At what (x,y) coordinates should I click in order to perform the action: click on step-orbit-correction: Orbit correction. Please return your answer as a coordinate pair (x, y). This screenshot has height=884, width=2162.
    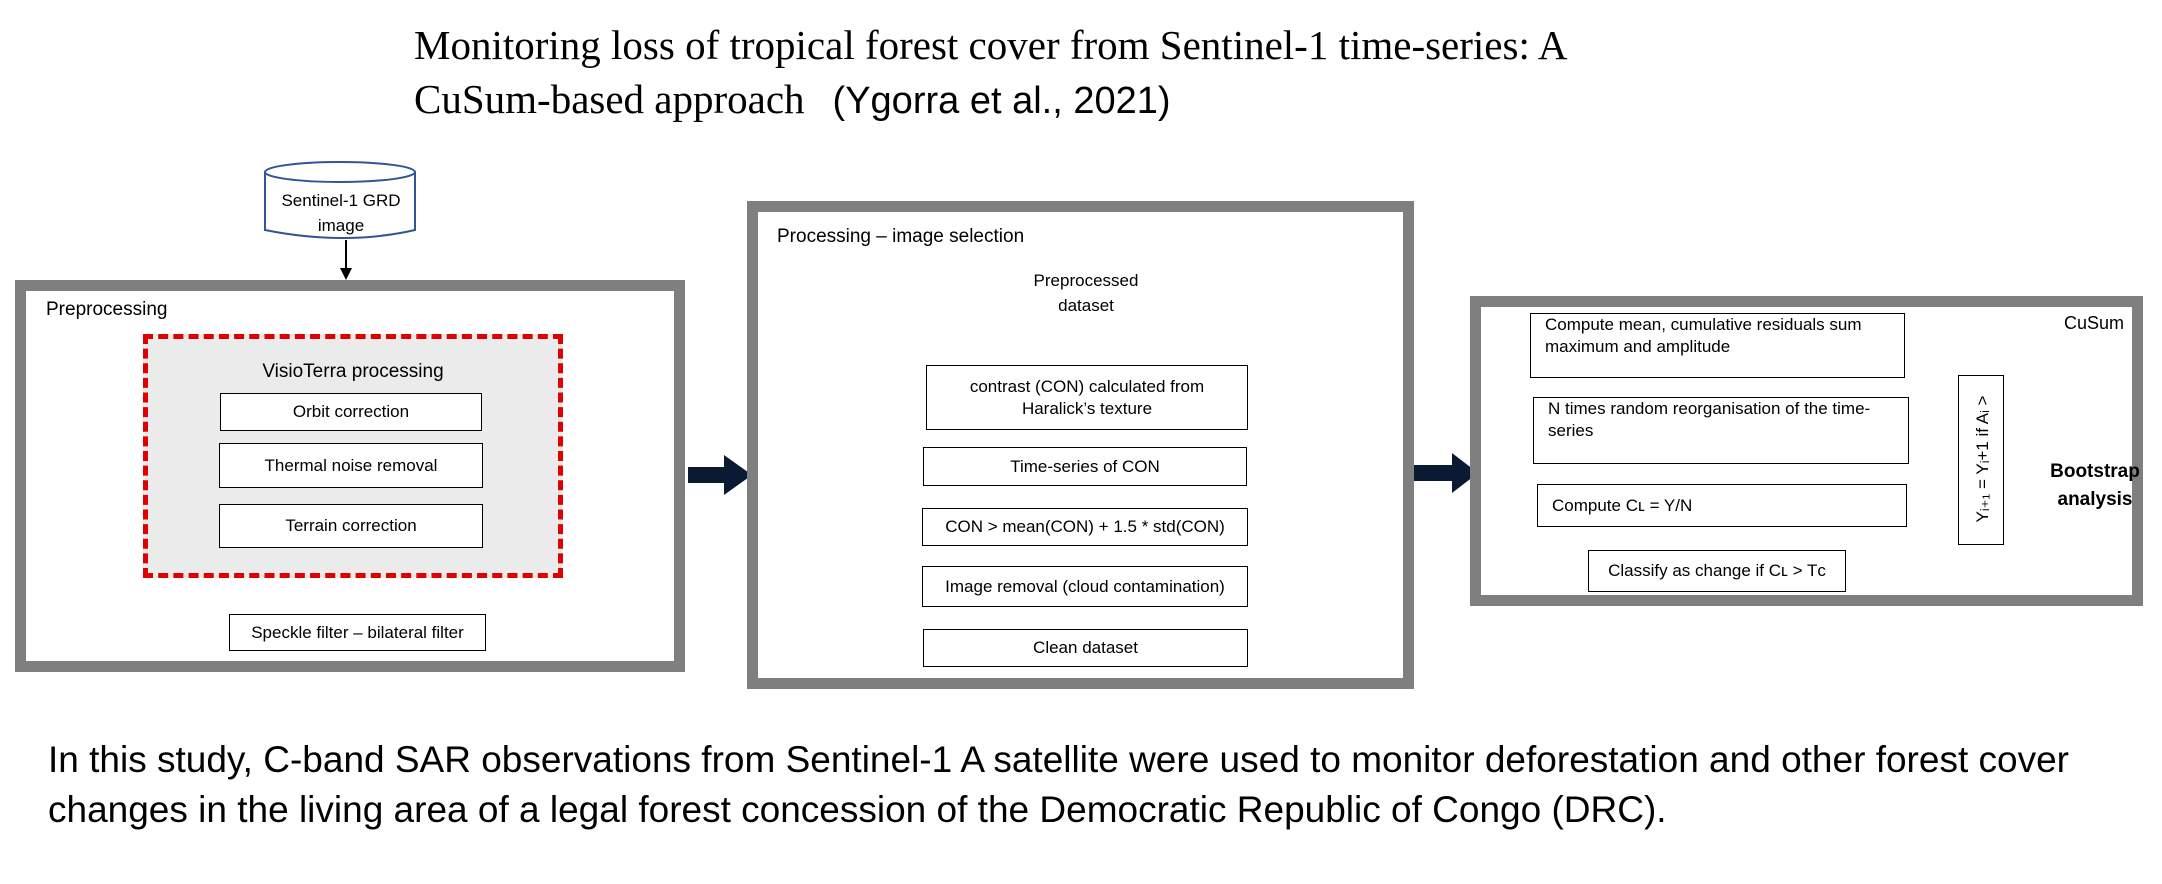
    Looking at the image, I should click on (351, 412).